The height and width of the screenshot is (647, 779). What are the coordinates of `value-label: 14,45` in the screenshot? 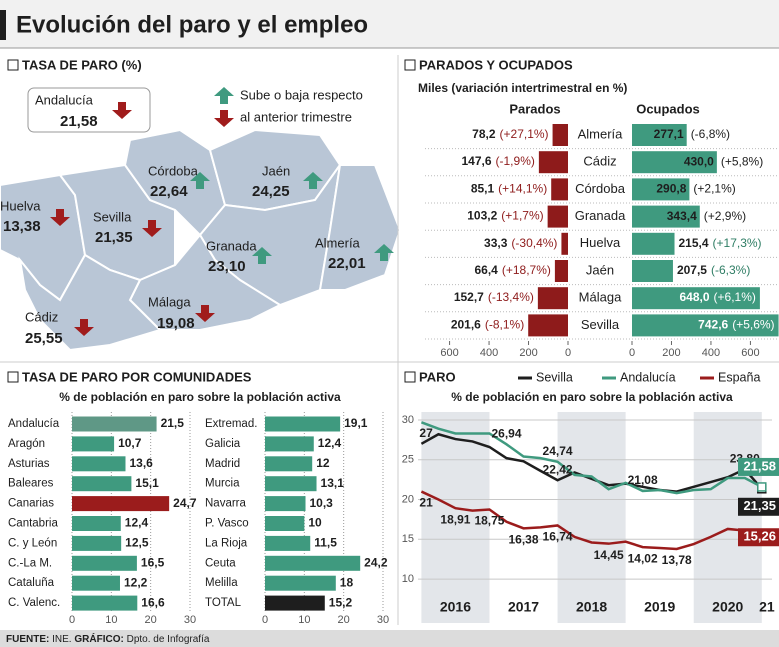 It's located at (609, 555).